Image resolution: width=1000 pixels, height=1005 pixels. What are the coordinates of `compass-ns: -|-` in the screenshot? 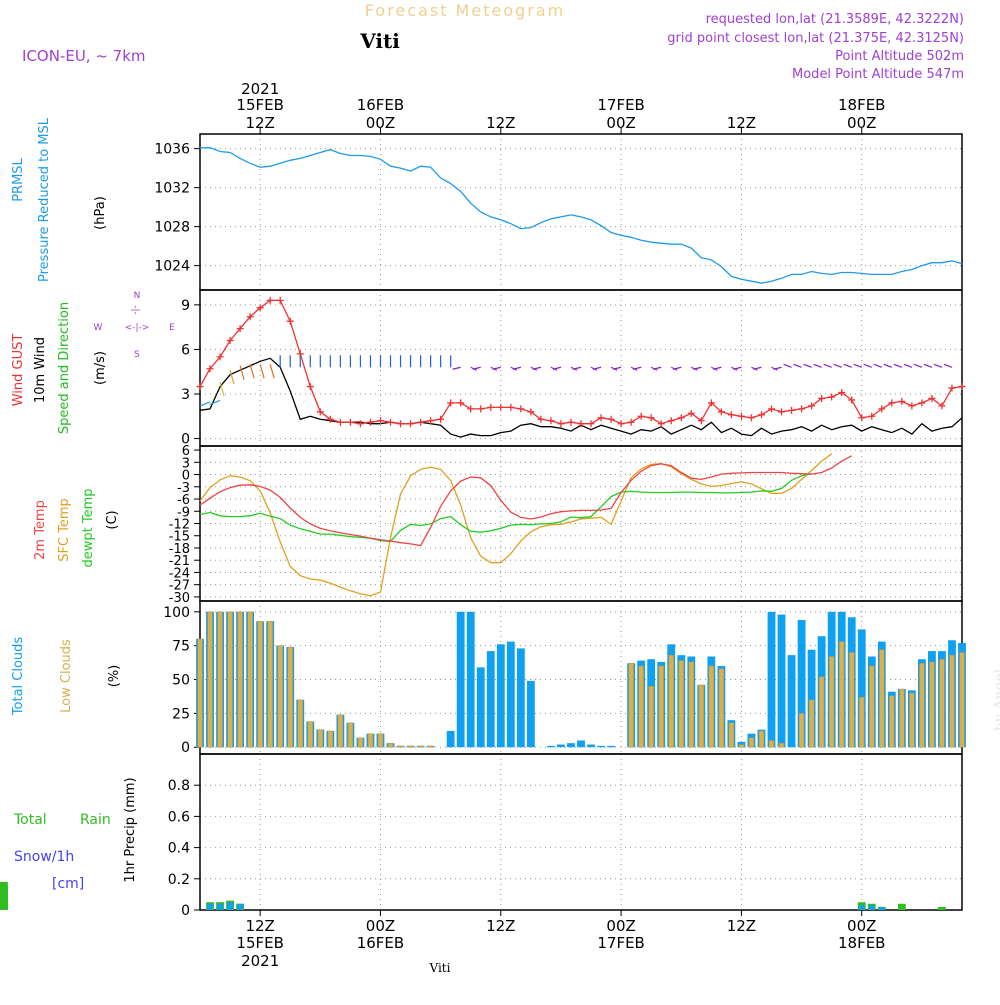 It's located at (135, 310).